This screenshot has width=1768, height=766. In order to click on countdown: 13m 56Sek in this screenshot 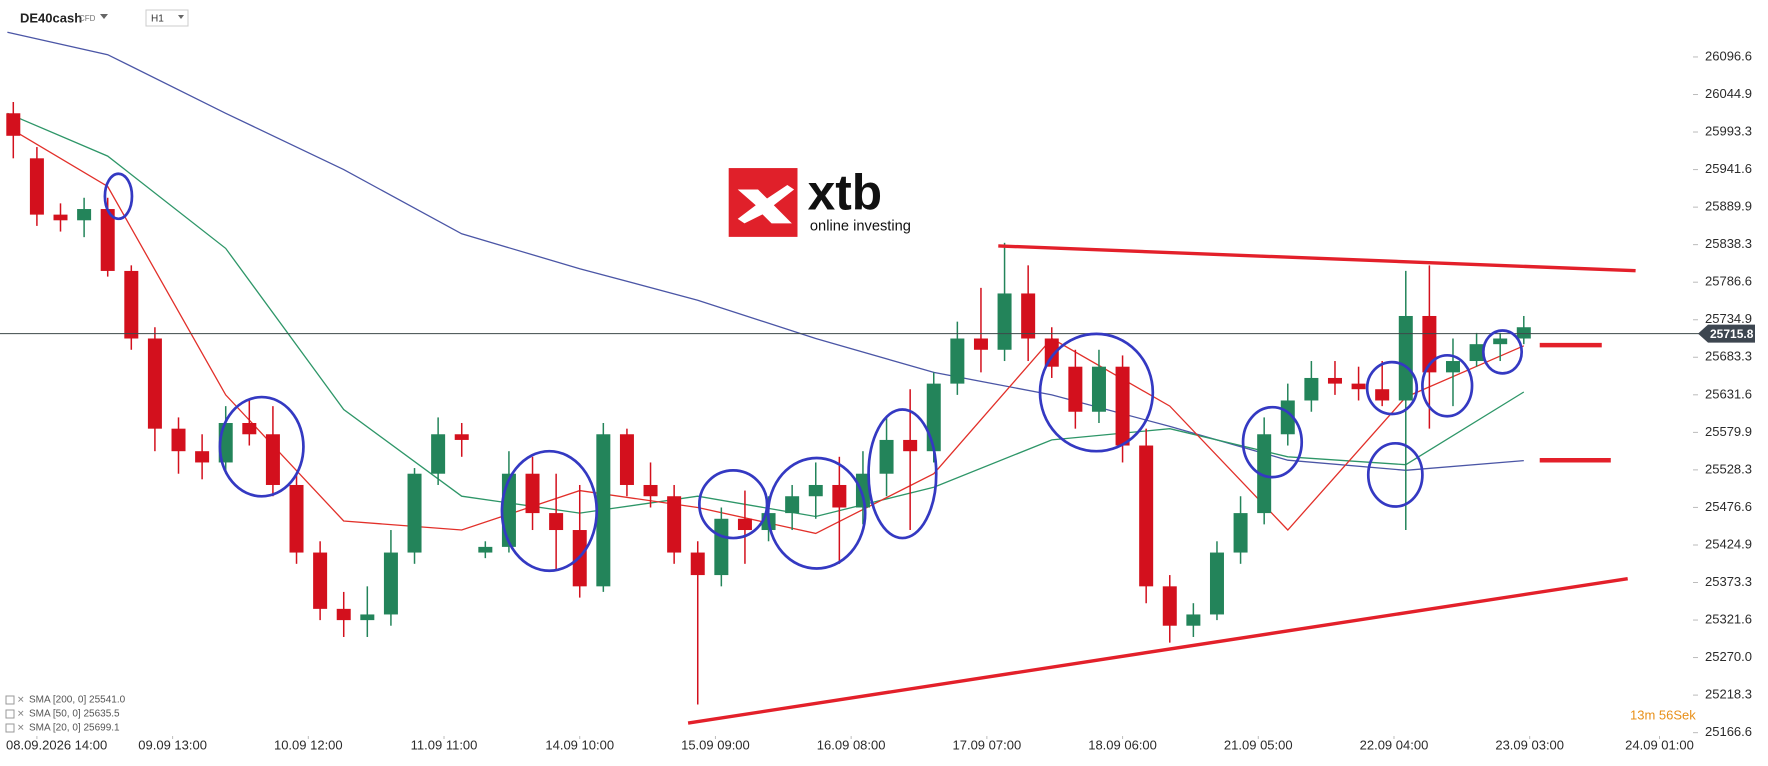, I will do `click(1663, 714)`.